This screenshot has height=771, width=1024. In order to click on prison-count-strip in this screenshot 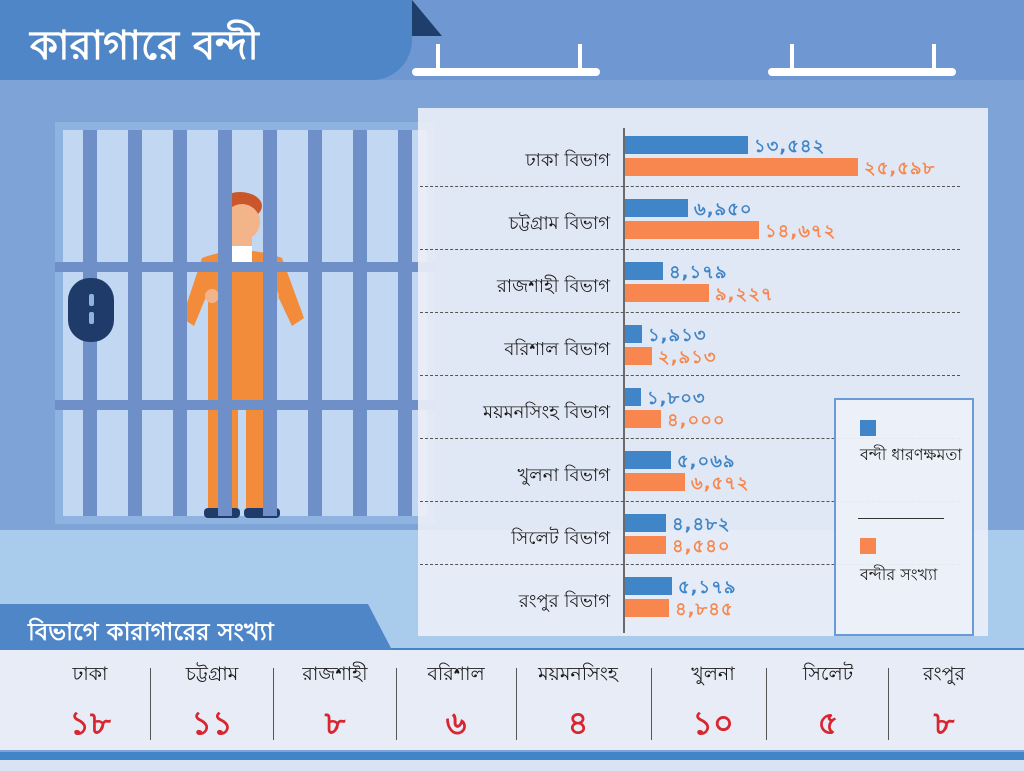, I will do `click(512, 700)`.